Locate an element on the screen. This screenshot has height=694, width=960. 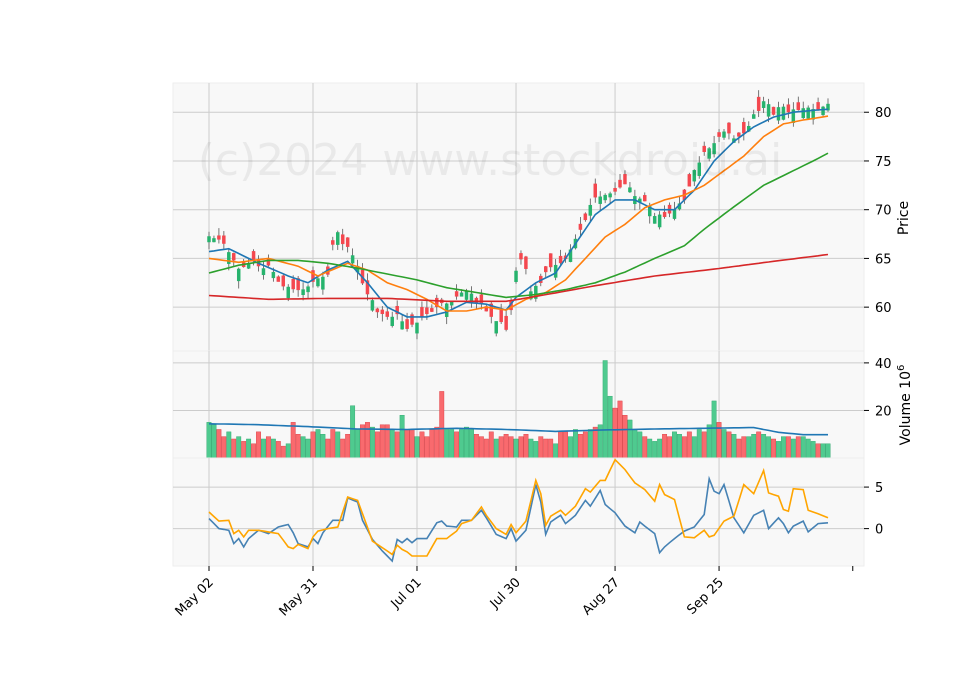
volume-axis-label: Volume 106 is located at coordinates (905, 405).